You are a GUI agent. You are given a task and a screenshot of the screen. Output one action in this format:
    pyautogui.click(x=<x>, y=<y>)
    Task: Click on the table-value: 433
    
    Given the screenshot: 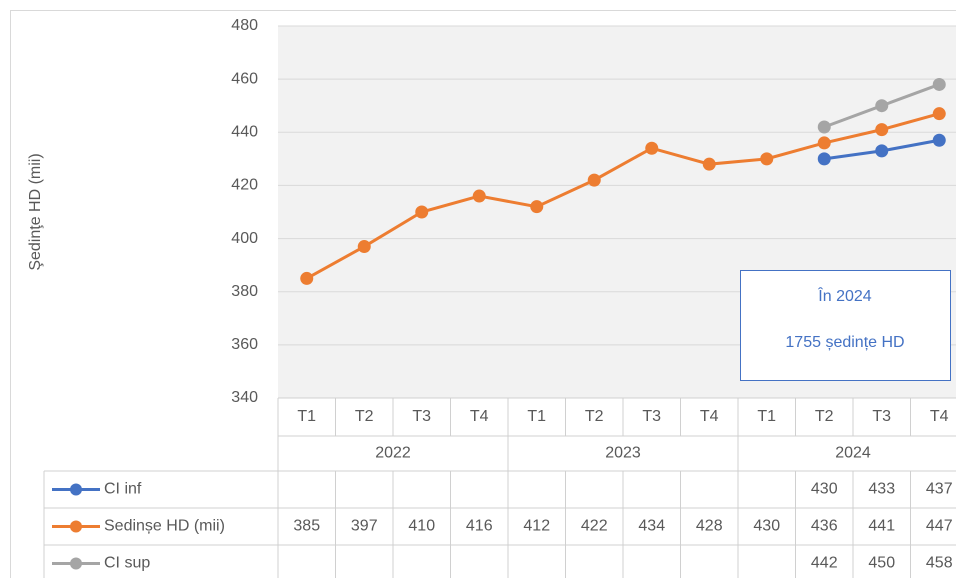 What is the action you would take?
    pyautogui.click(x=881, y=489)
    